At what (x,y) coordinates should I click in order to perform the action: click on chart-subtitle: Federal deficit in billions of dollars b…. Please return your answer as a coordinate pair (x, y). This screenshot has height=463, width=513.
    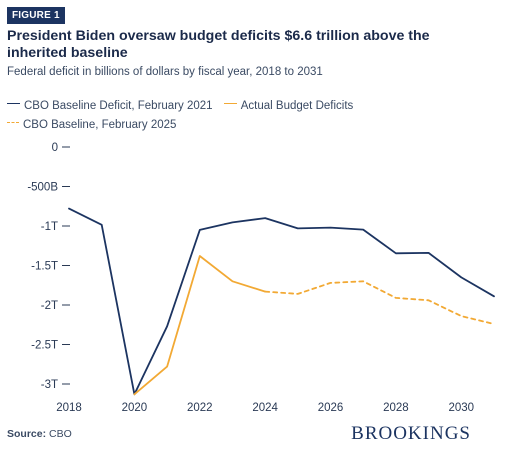
    Looking at the image, I should click on (165, 72).